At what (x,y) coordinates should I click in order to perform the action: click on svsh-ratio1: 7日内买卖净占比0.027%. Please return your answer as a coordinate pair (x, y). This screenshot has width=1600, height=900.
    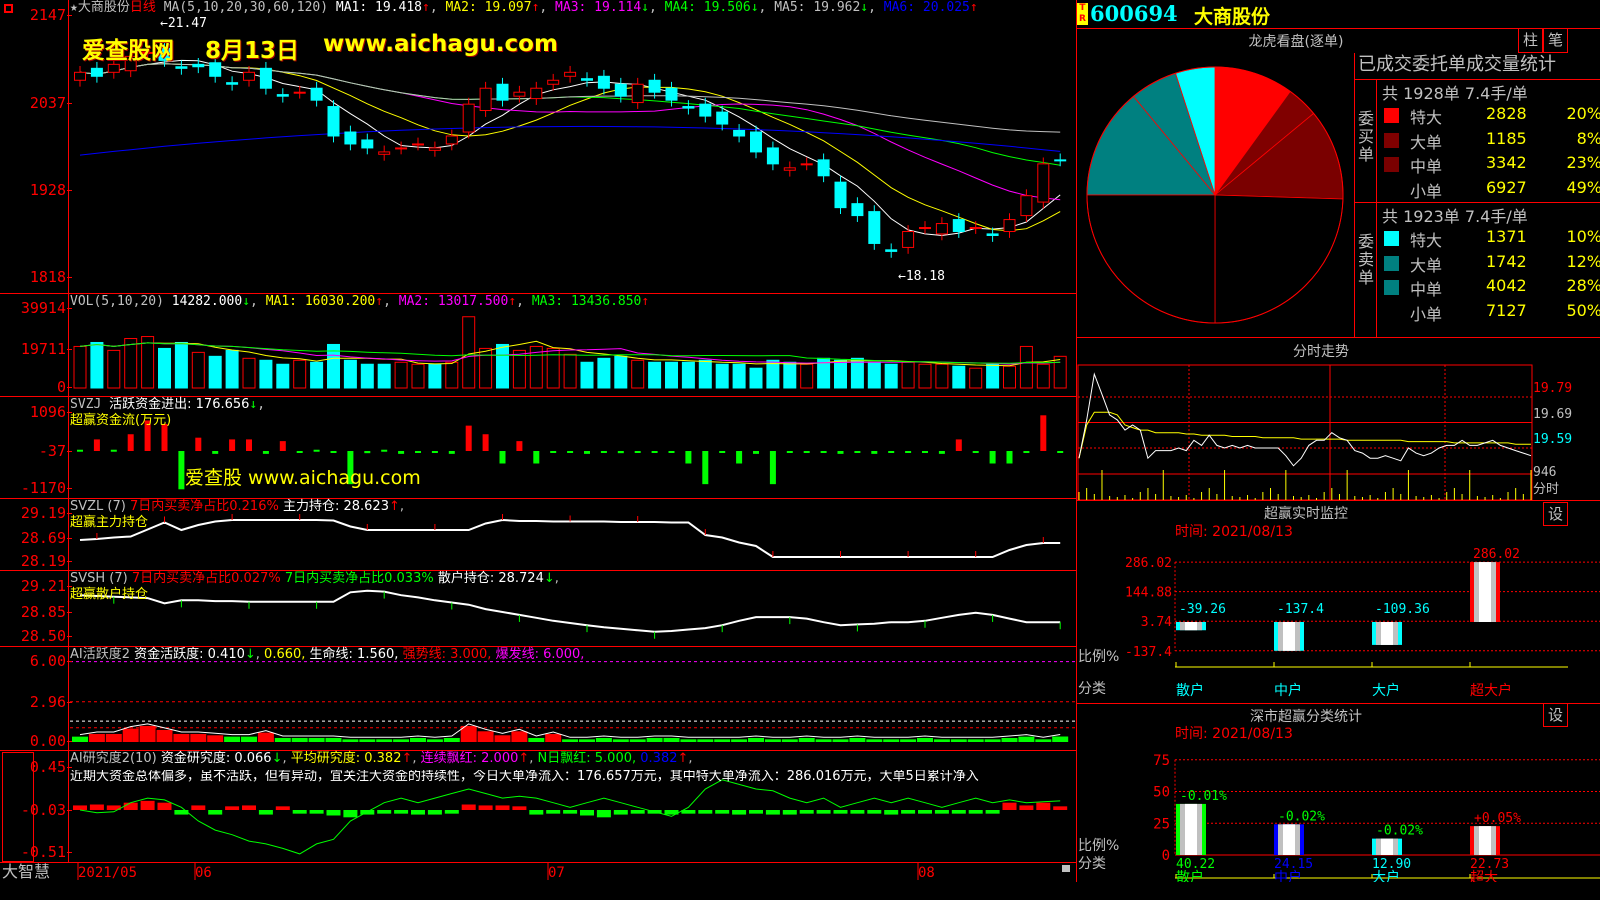
    Looking at the image, I should click on (206, 578).